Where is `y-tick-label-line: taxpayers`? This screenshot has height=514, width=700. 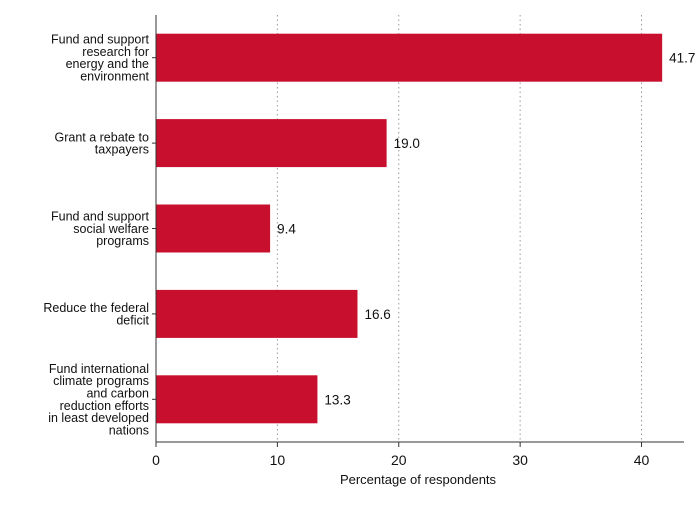
y-tick-label-line: taxpayers is located at coordinates (122, 150).